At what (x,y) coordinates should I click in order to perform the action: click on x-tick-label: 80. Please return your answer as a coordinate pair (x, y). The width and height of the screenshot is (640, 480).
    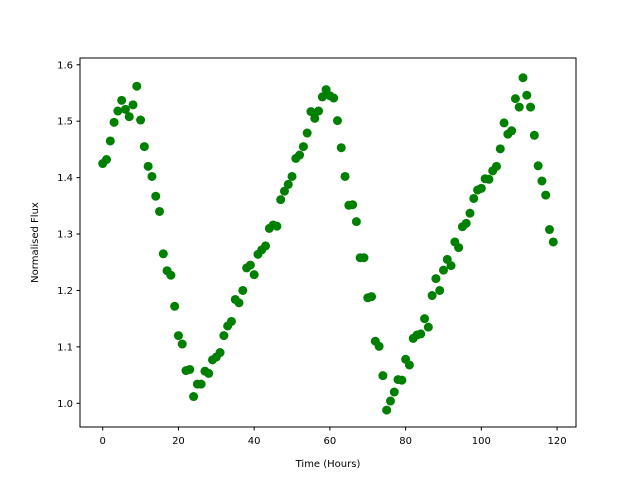
    Looking at the image, I should click on (405, 441).